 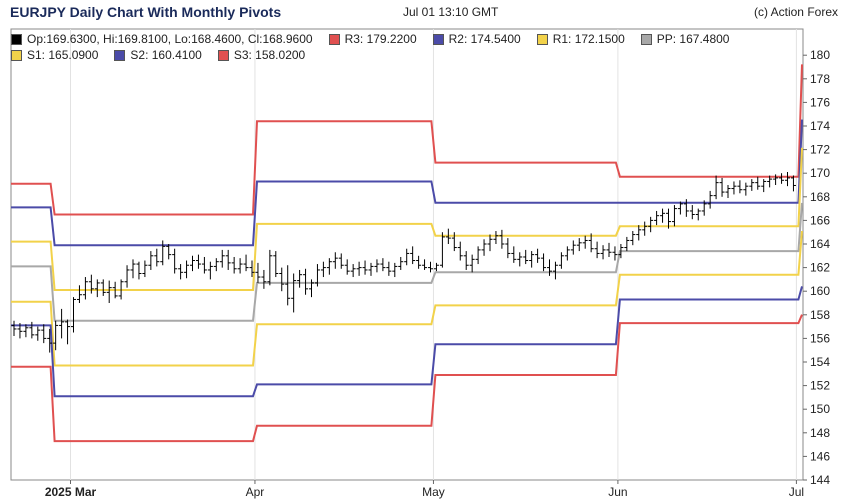 What do you see at coordinates (580, 39) in the screenshot?
I see `legend-item-r1: R1: 172.1500` at bounding box center [580, 39].